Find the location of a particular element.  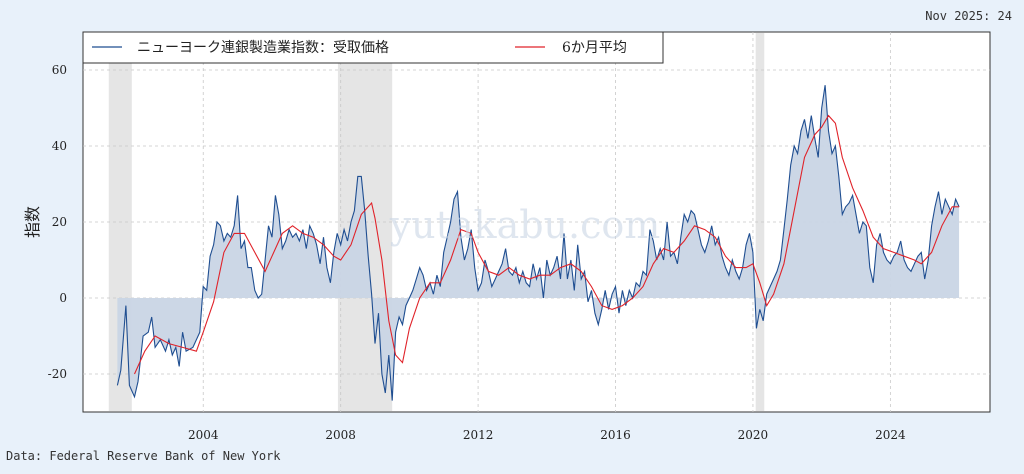

x-tick-label-2020: 2020 is located at coordinates (753, 435).